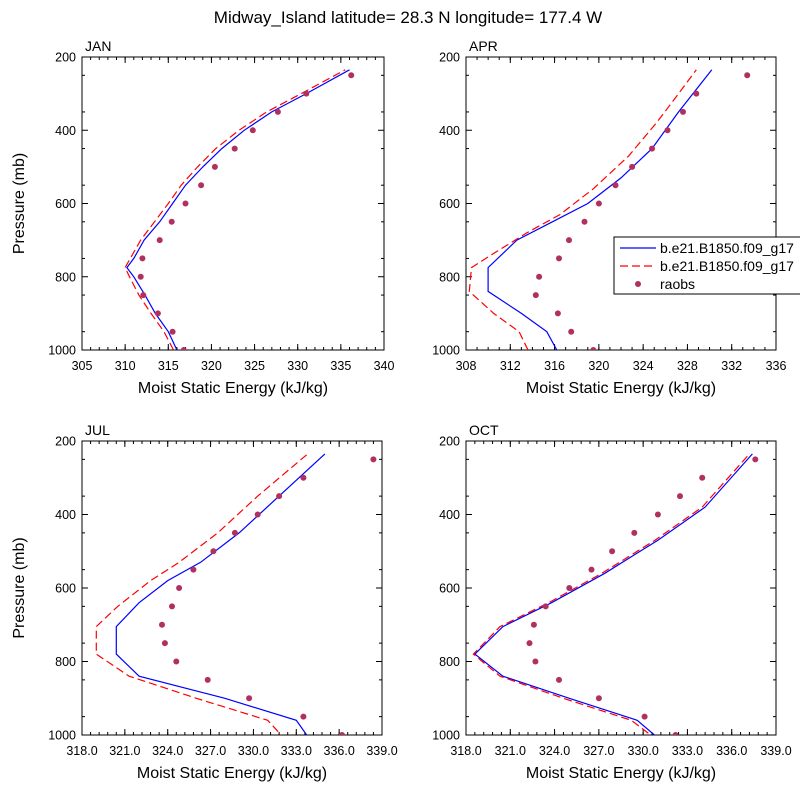 This screenshot has height=800, width=800. Describe the element at coordinates (484, 430) in the screenshot. I see `panel-label: OCT` at that location.